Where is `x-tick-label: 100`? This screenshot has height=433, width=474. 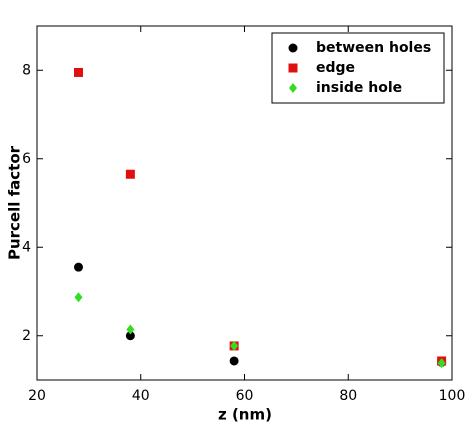 x-tick-label: 100 is located at coordinates (452, 396).